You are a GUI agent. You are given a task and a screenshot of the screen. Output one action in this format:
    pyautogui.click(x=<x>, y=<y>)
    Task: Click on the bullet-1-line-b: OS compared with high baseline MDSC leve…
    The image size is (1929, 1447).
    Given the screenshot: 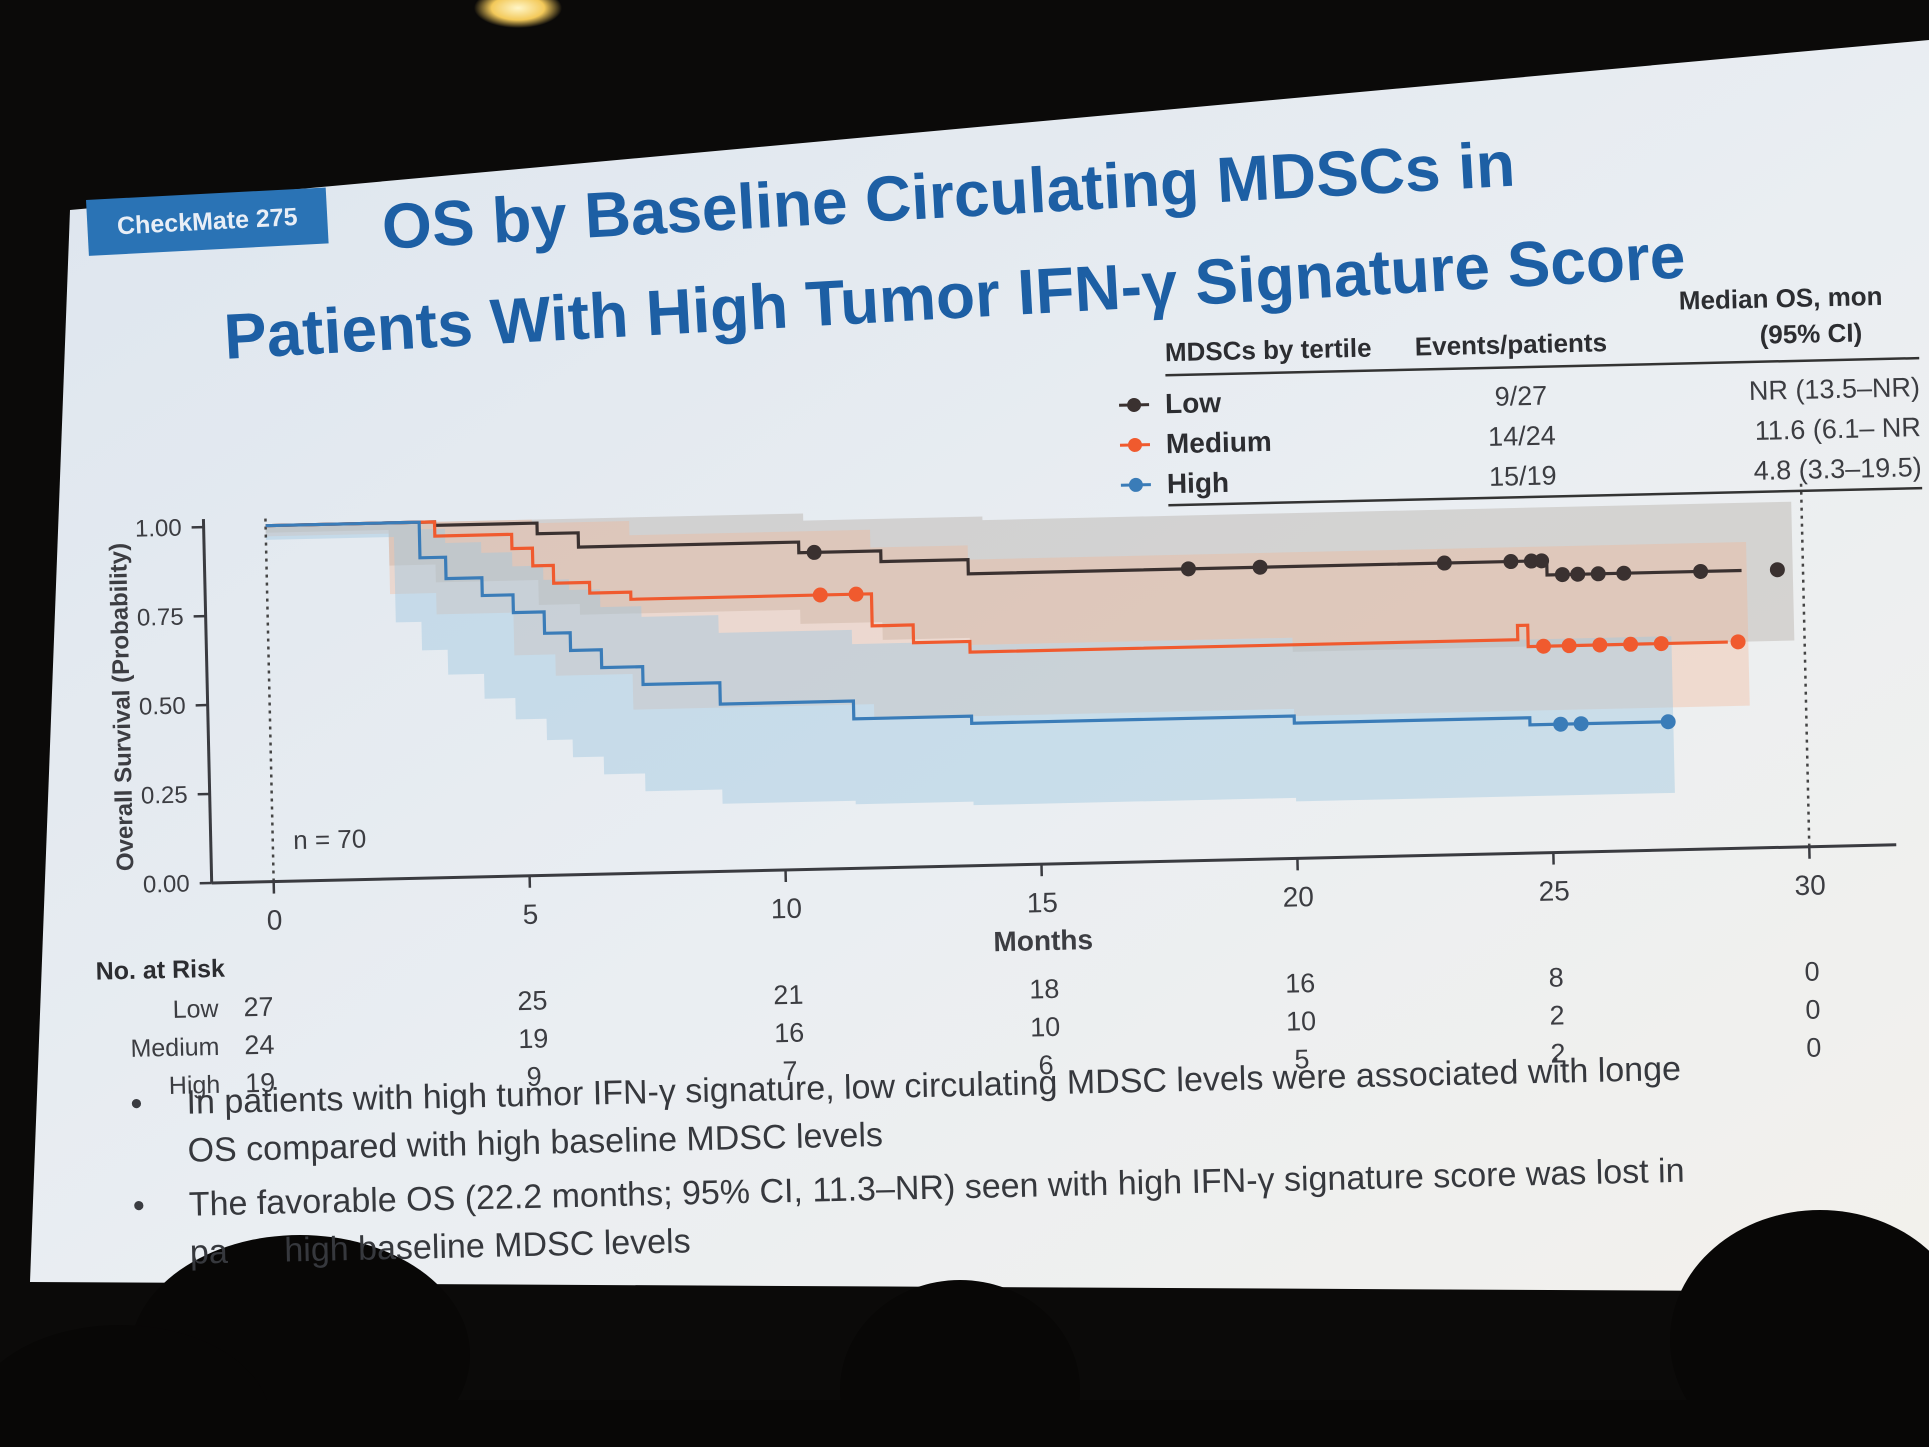 What is the action you would take?
    pyautogui.click(x=535, y=1142)
    